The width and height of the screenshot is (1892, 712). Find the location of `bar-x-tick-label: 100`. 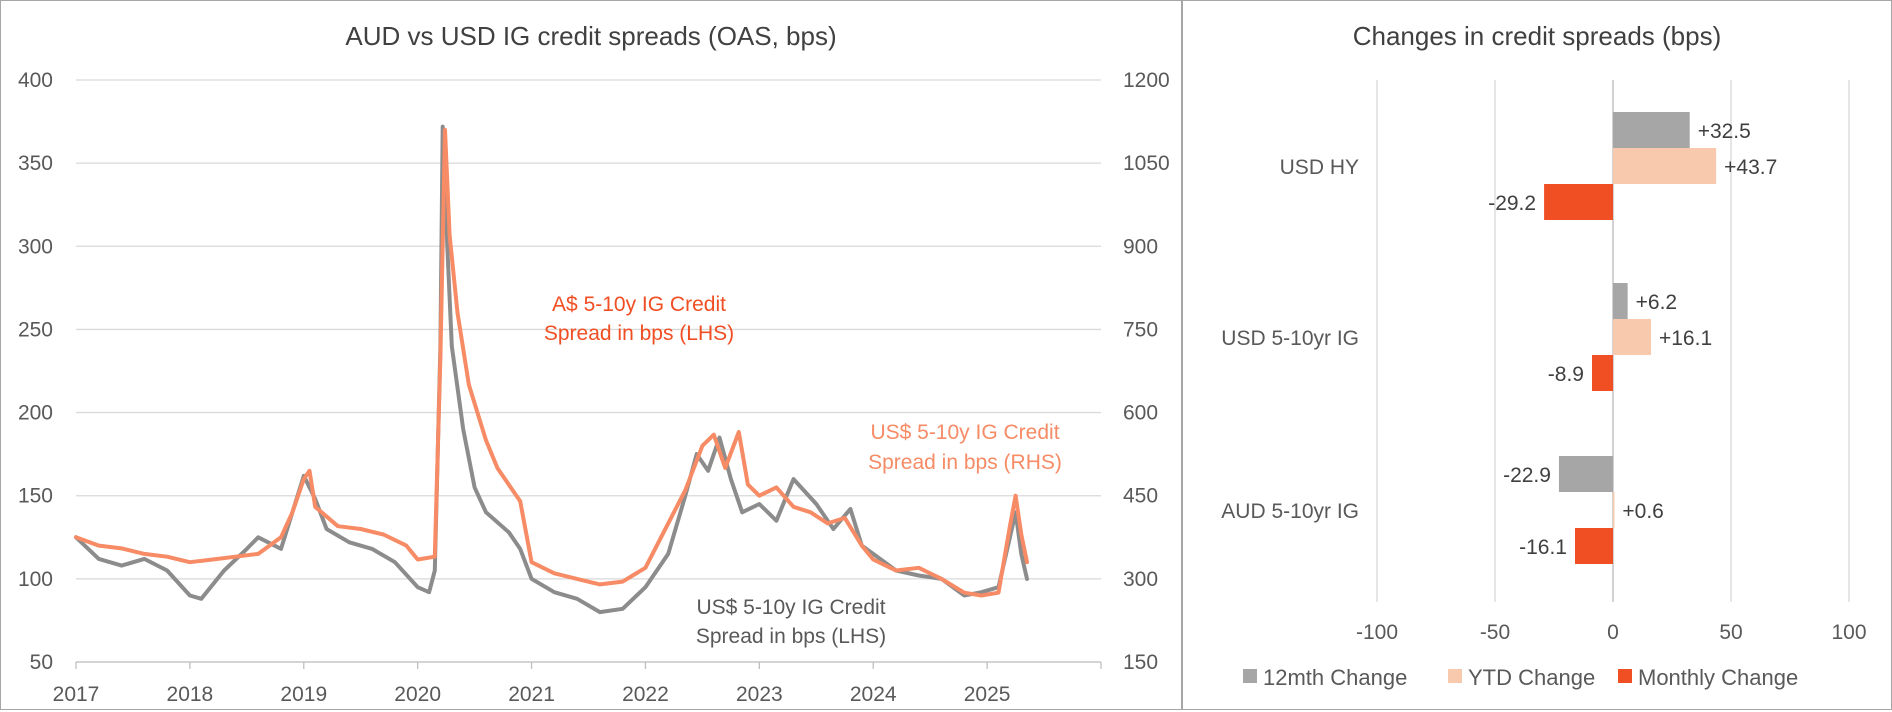

bar-x-tick-label: 100 is located at coordinates (1848, 632).